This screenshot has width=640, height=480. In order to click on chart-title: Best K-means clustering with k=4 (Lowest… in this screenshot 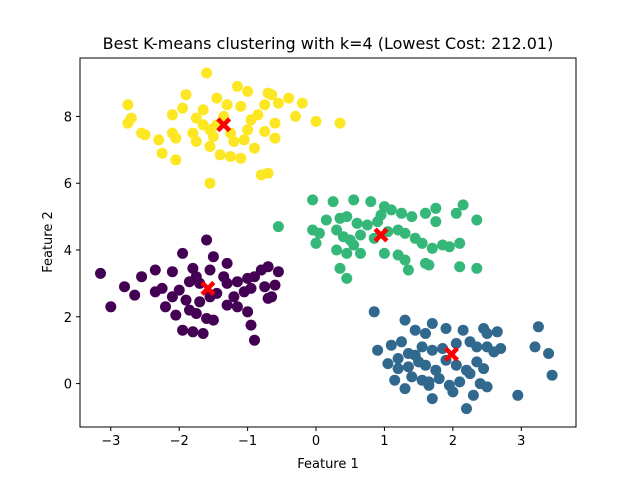, I will do `click(328, 43)`.